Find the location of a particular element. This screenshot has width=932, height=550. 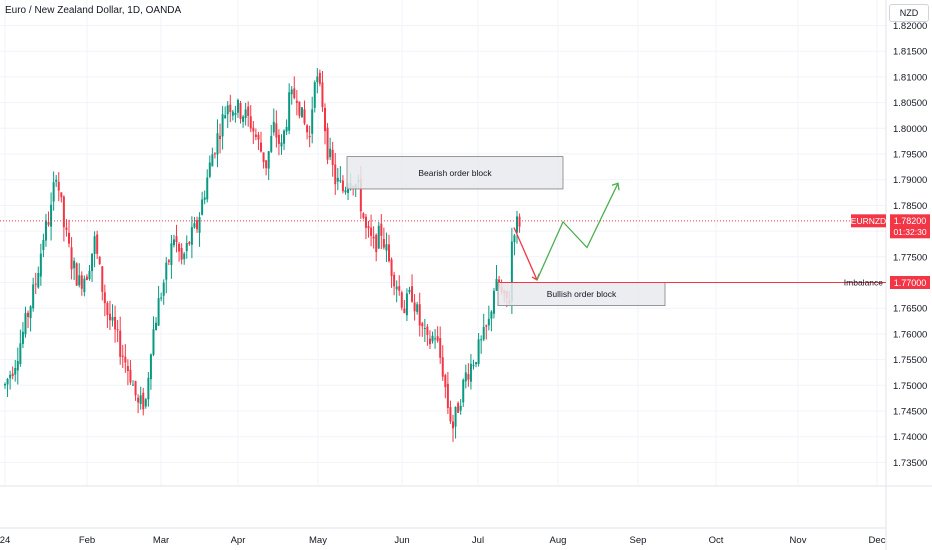

bullish-order-block: Bullish order block is located at coordinates (581, 294).